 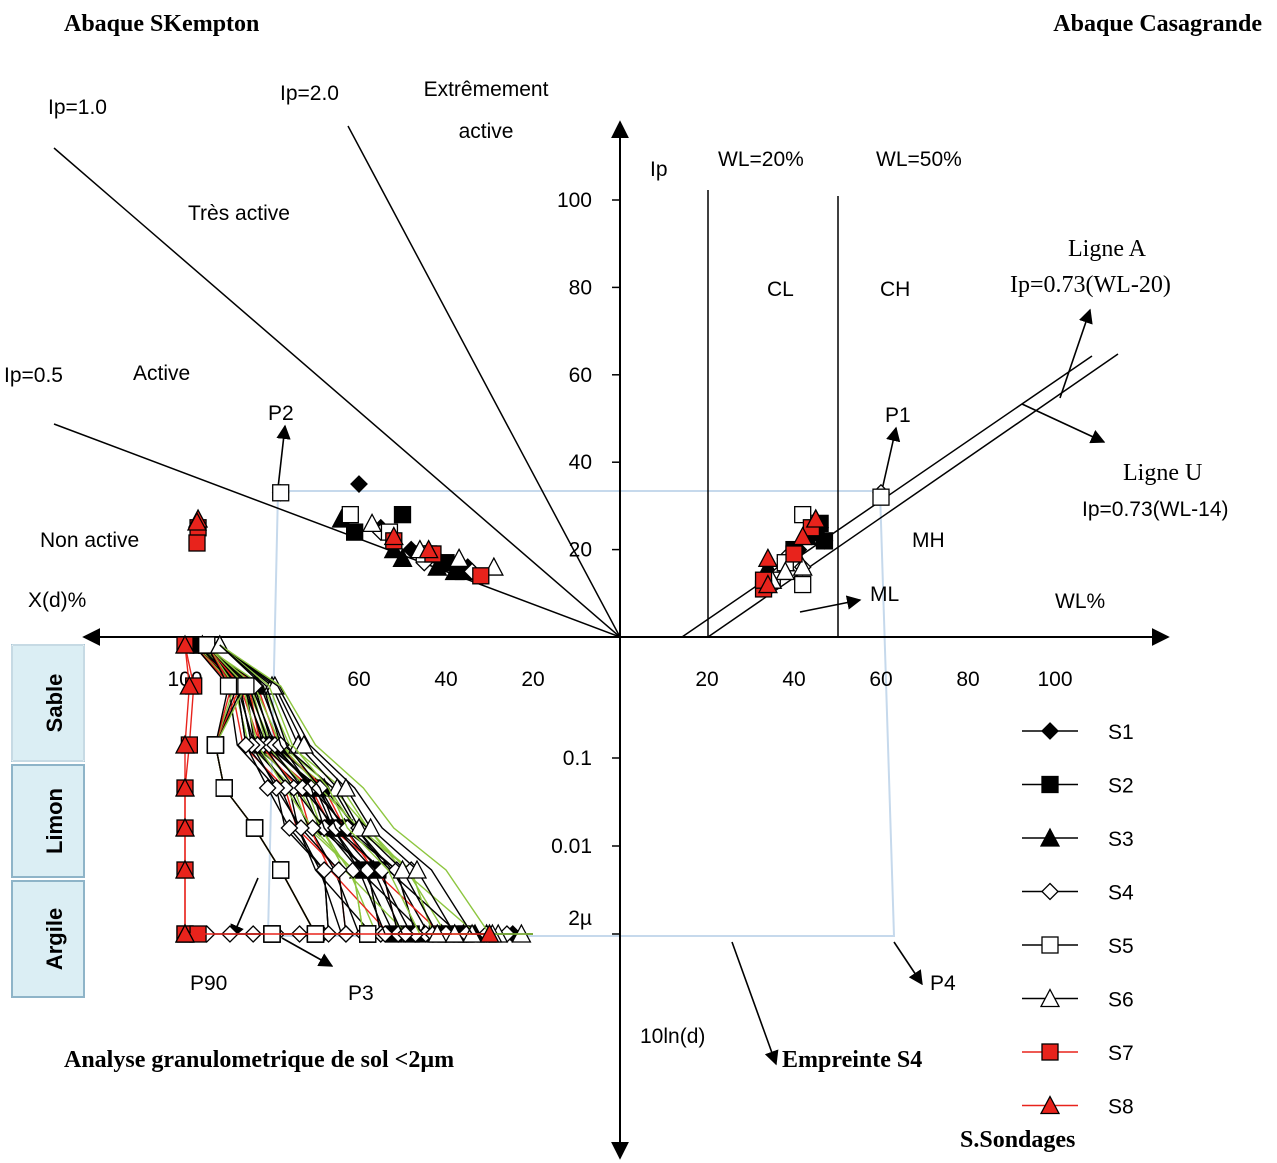 I want to click on label-p90: P90, so click(x=208, y=983).